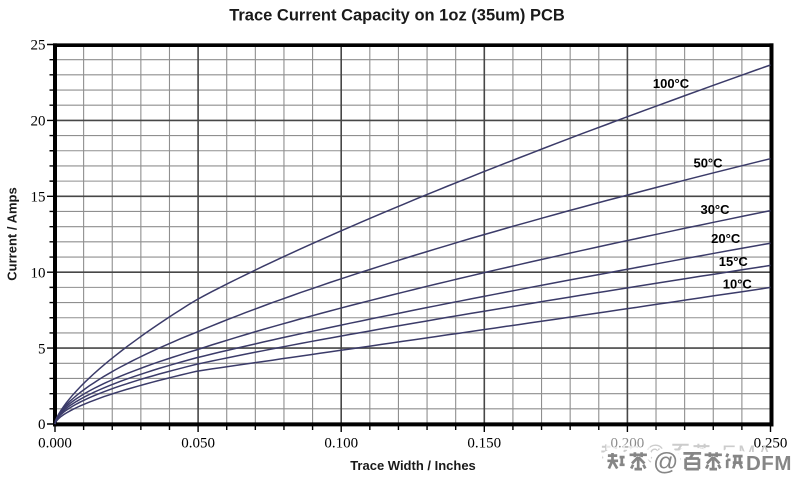  I want to click on svg-text: Current / Amps, so click(12, 233).